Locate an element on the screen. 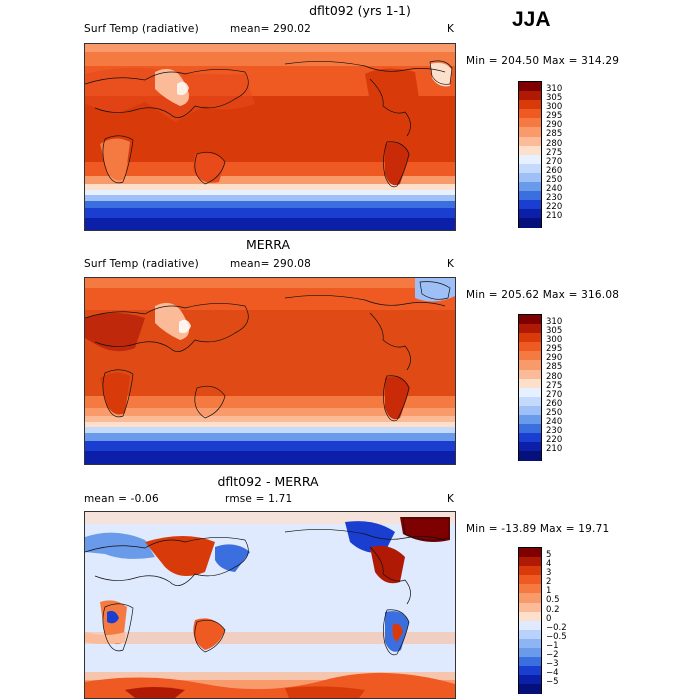 Image resolution: width=700 pixels, height=700 pixels. cb3-label: 3 is located at coordinates (549, 573).